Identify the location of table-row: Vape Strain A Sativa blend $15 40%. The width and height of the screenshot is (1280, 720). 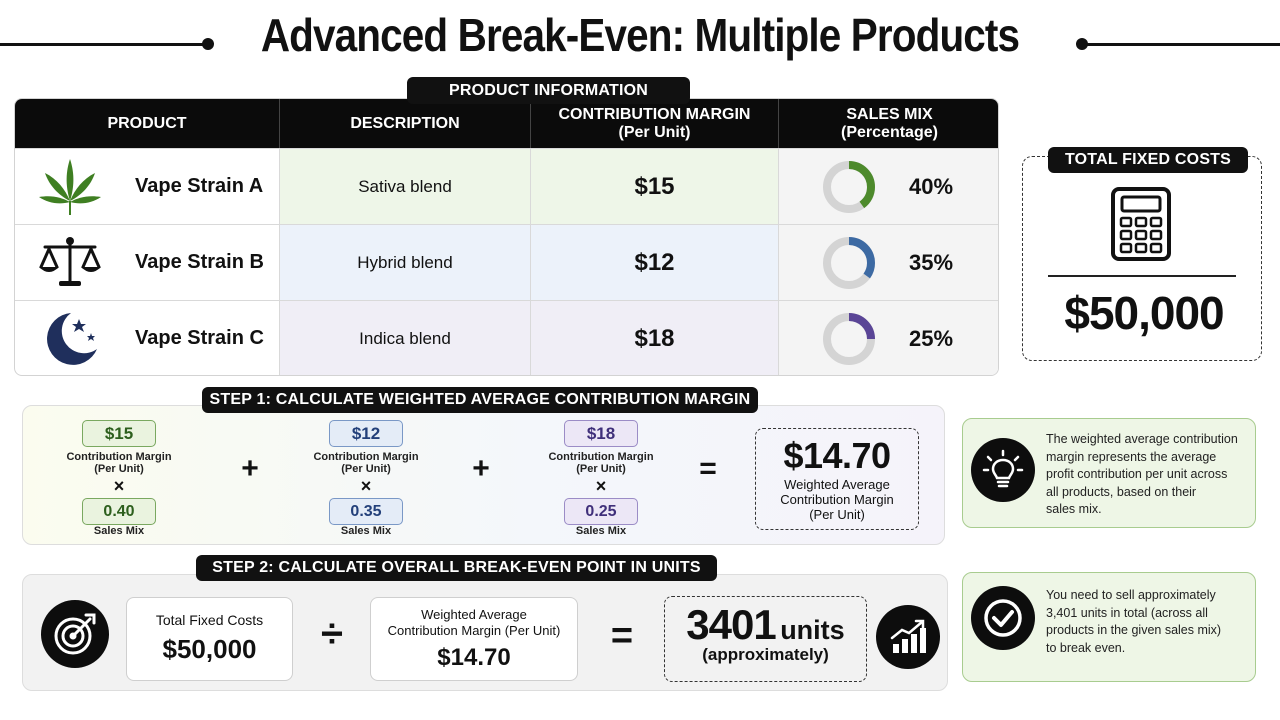
(506, 186).